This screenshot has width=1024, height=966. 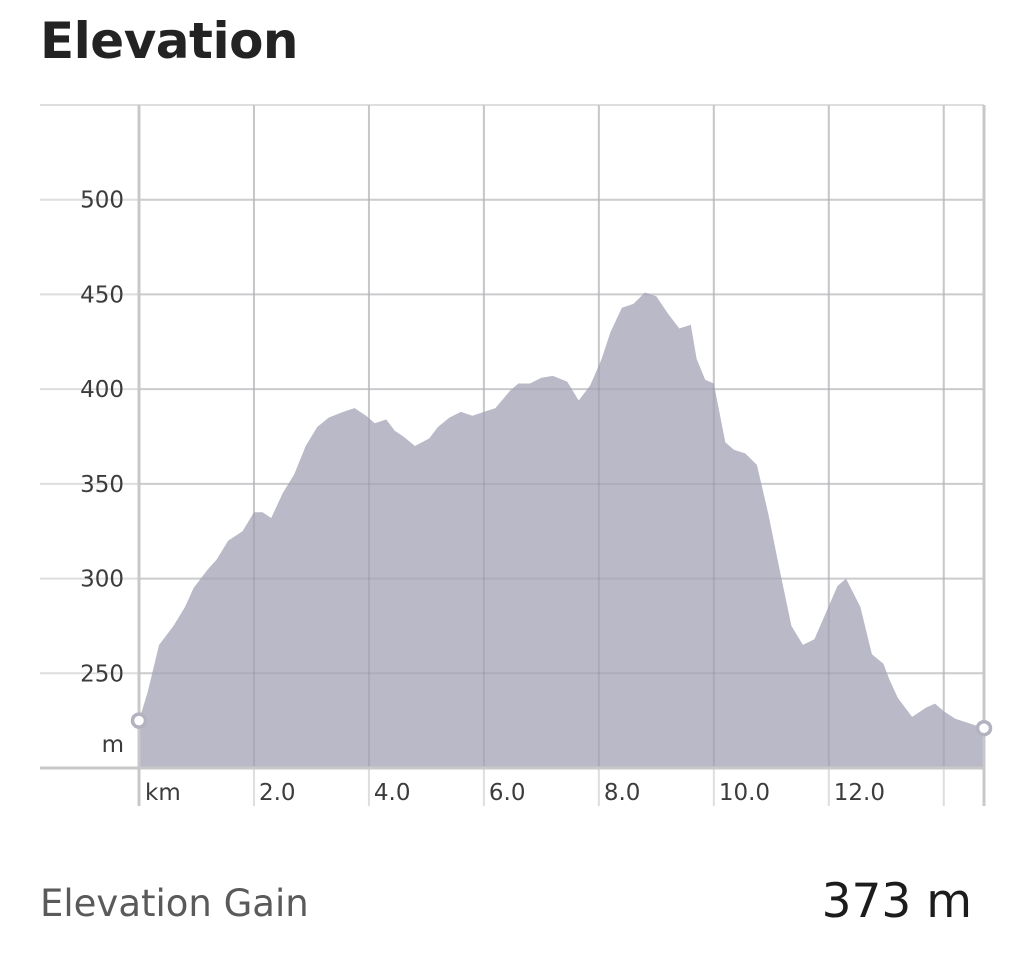 What do you see at coordinates (102, 485) in the screenshot?
I see `y-tick-label: 350` at bounding box center [102, 485].